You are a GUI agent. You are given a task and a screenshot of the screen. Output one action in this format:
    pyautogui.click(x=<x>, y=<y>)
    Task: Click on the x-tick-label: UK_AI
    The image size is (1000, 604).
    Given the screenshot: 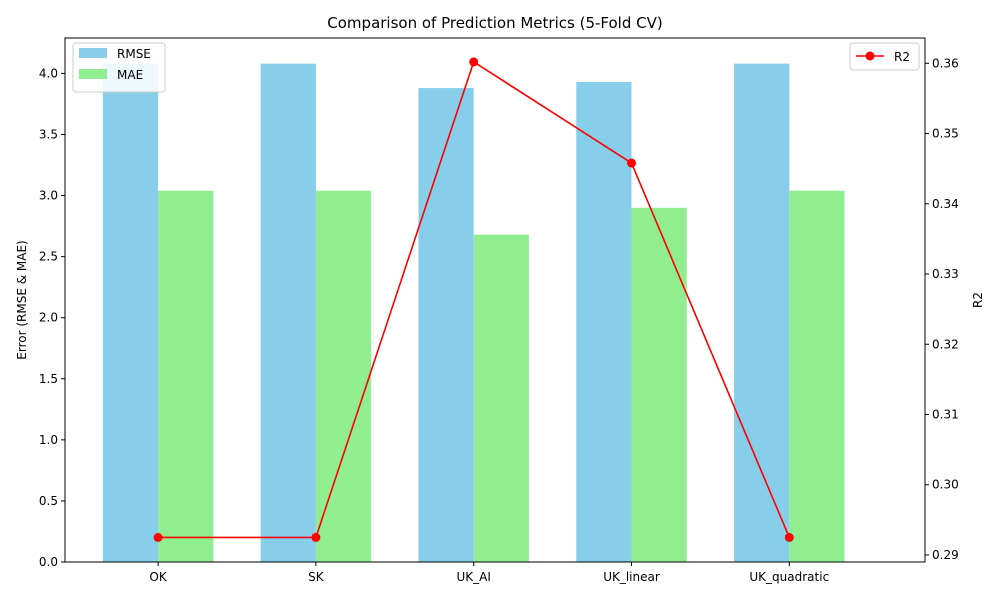 What is the action you would take?
    pyautogui.click(x=473, y=577)
    